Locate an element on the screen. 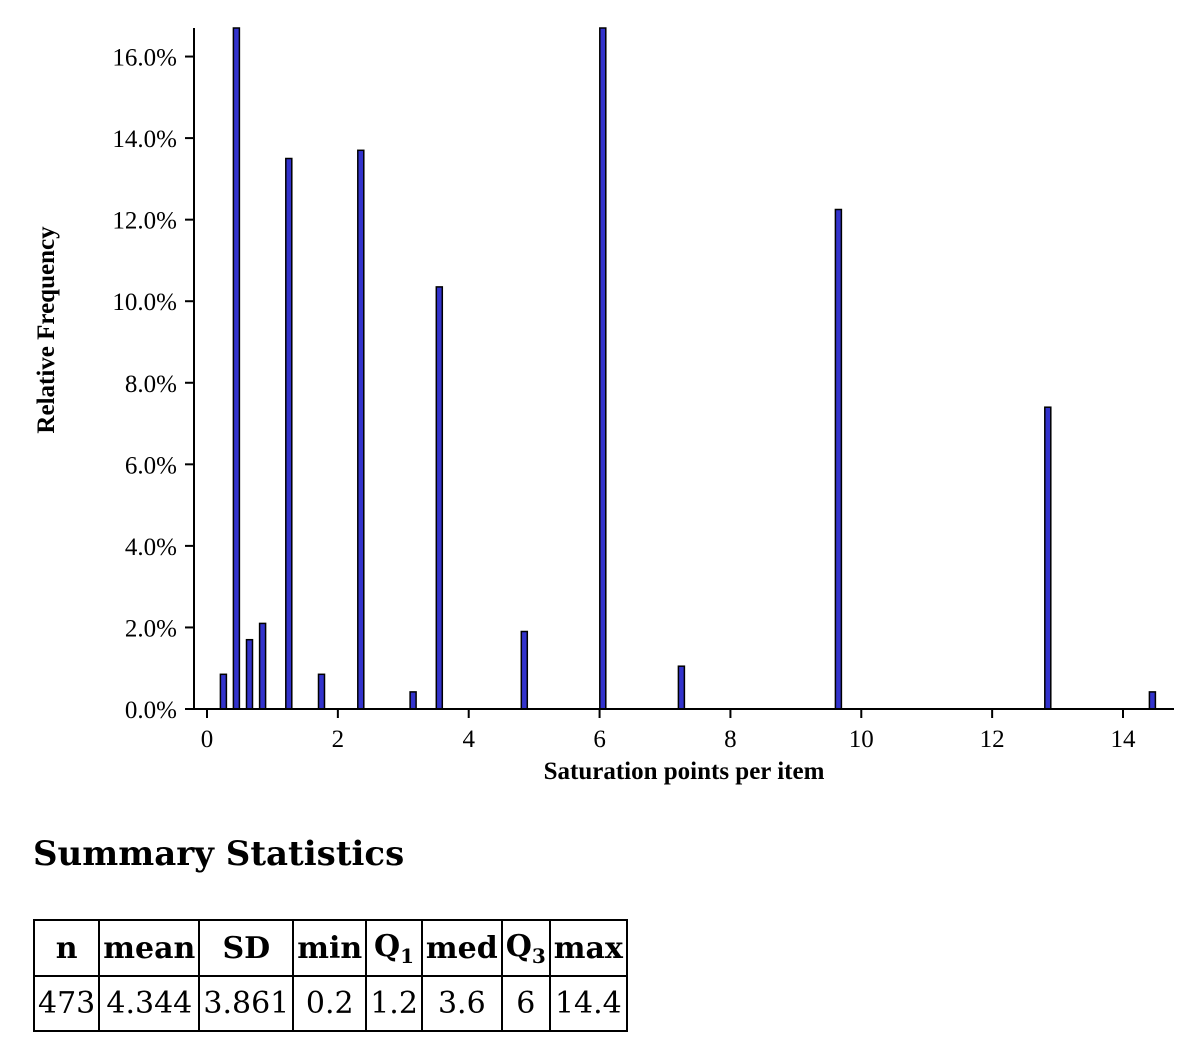 This screenshot has width=1192, height=1038. value-max: 14.4 is located at coordinates (588, 1003).